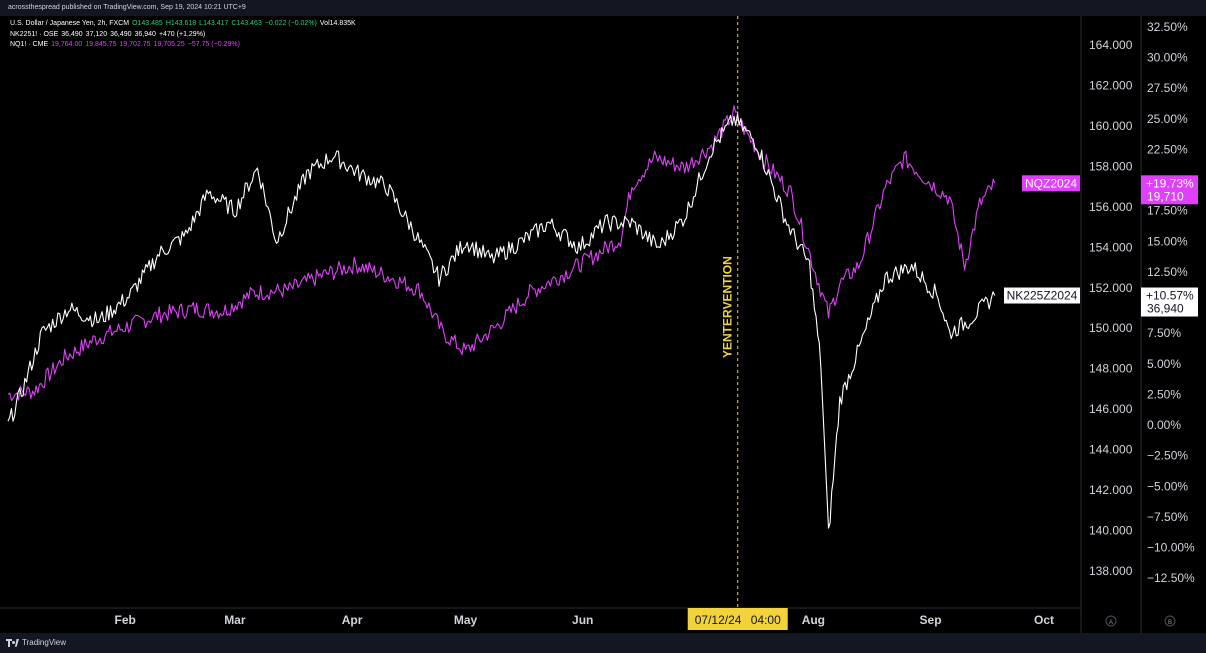  Describe the element at coordinates (44, 642) in the screenshot. I see `tradingview-label: TradingView` at that location.